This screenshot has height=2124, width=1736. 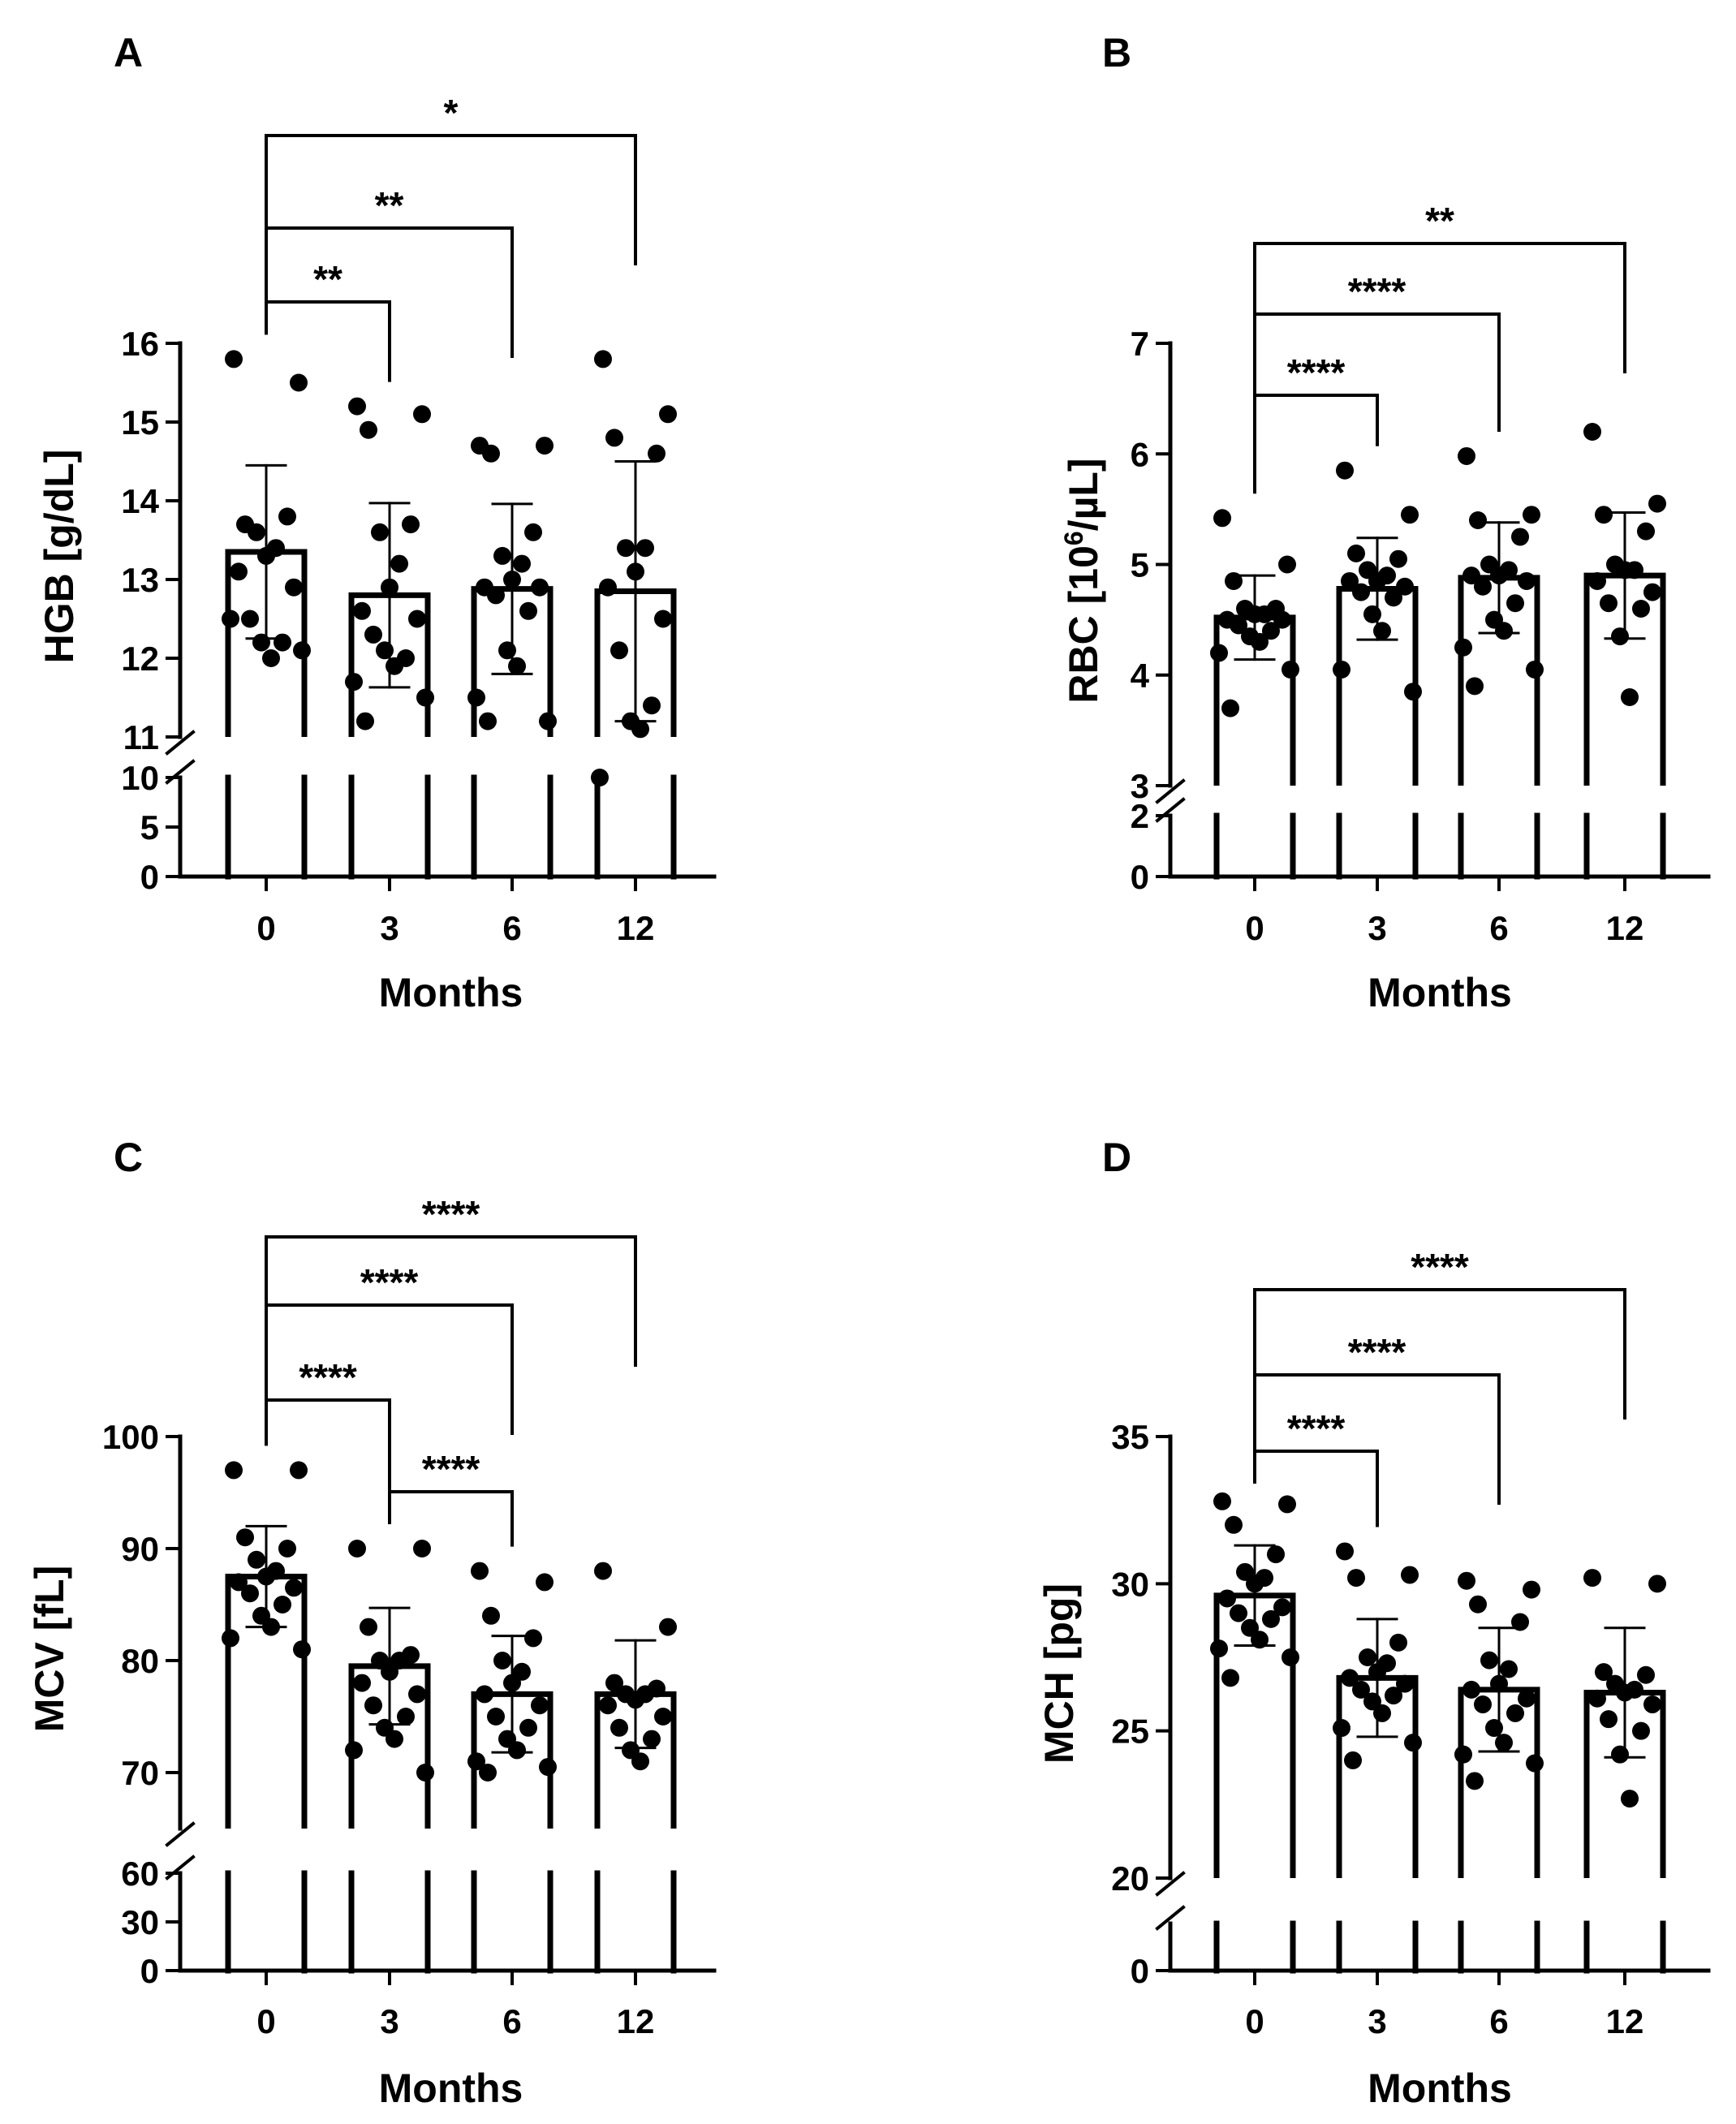 What do you see at coordinates (1130, 1732) in the screenshot?
I see `y-tick-label: 25` at bounding box center [1130, 1732].